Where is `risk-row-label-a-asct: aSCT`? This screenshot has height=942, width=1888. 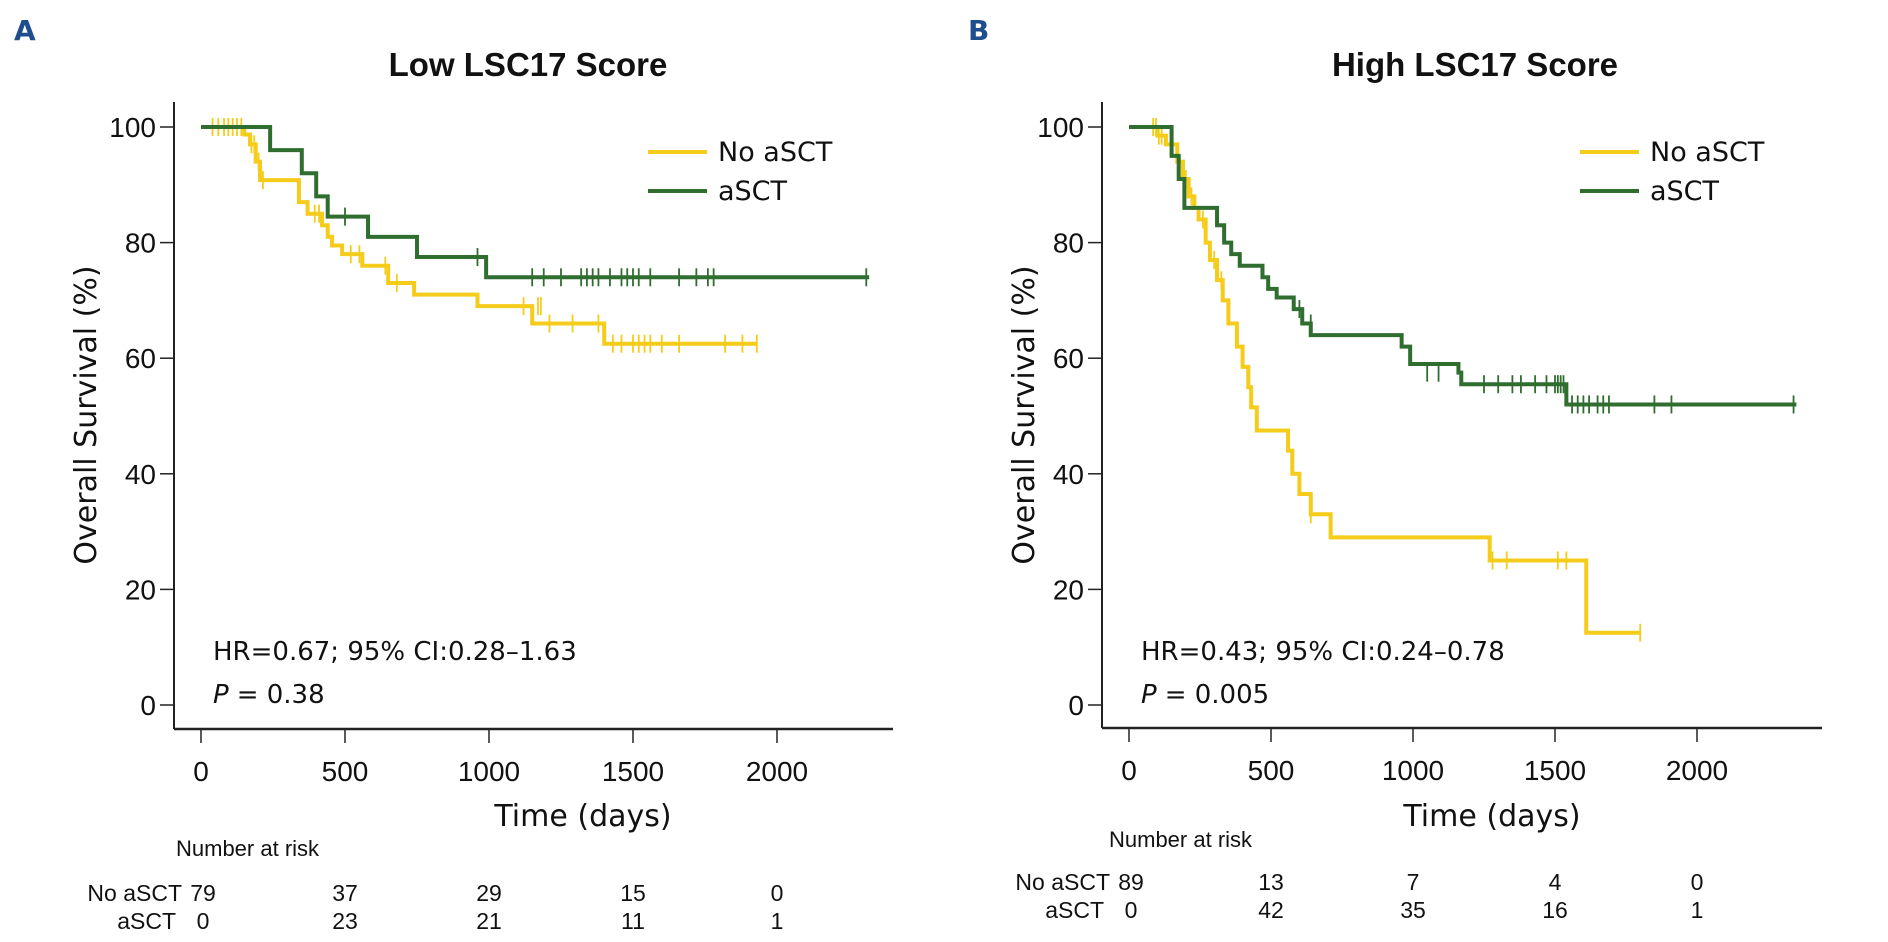
risk-row-label-a-asct: aSCT is located at coordinates (146, 921).